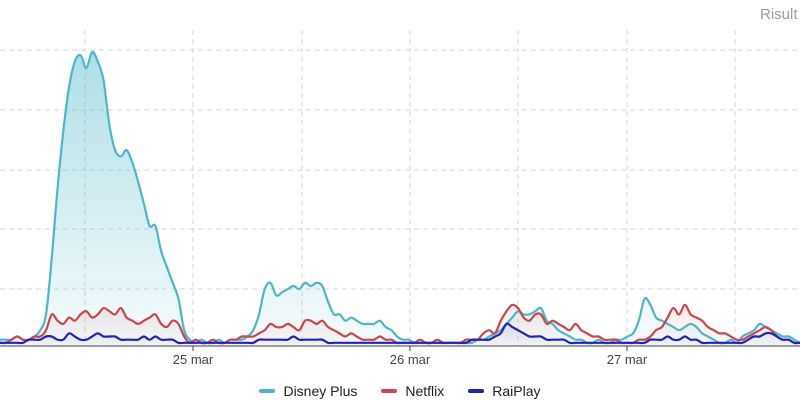 This screenshot has height=400, width=800. I want to click on chart-legend: Disney Plus Netflix RaiPlay, so click(400, 391).